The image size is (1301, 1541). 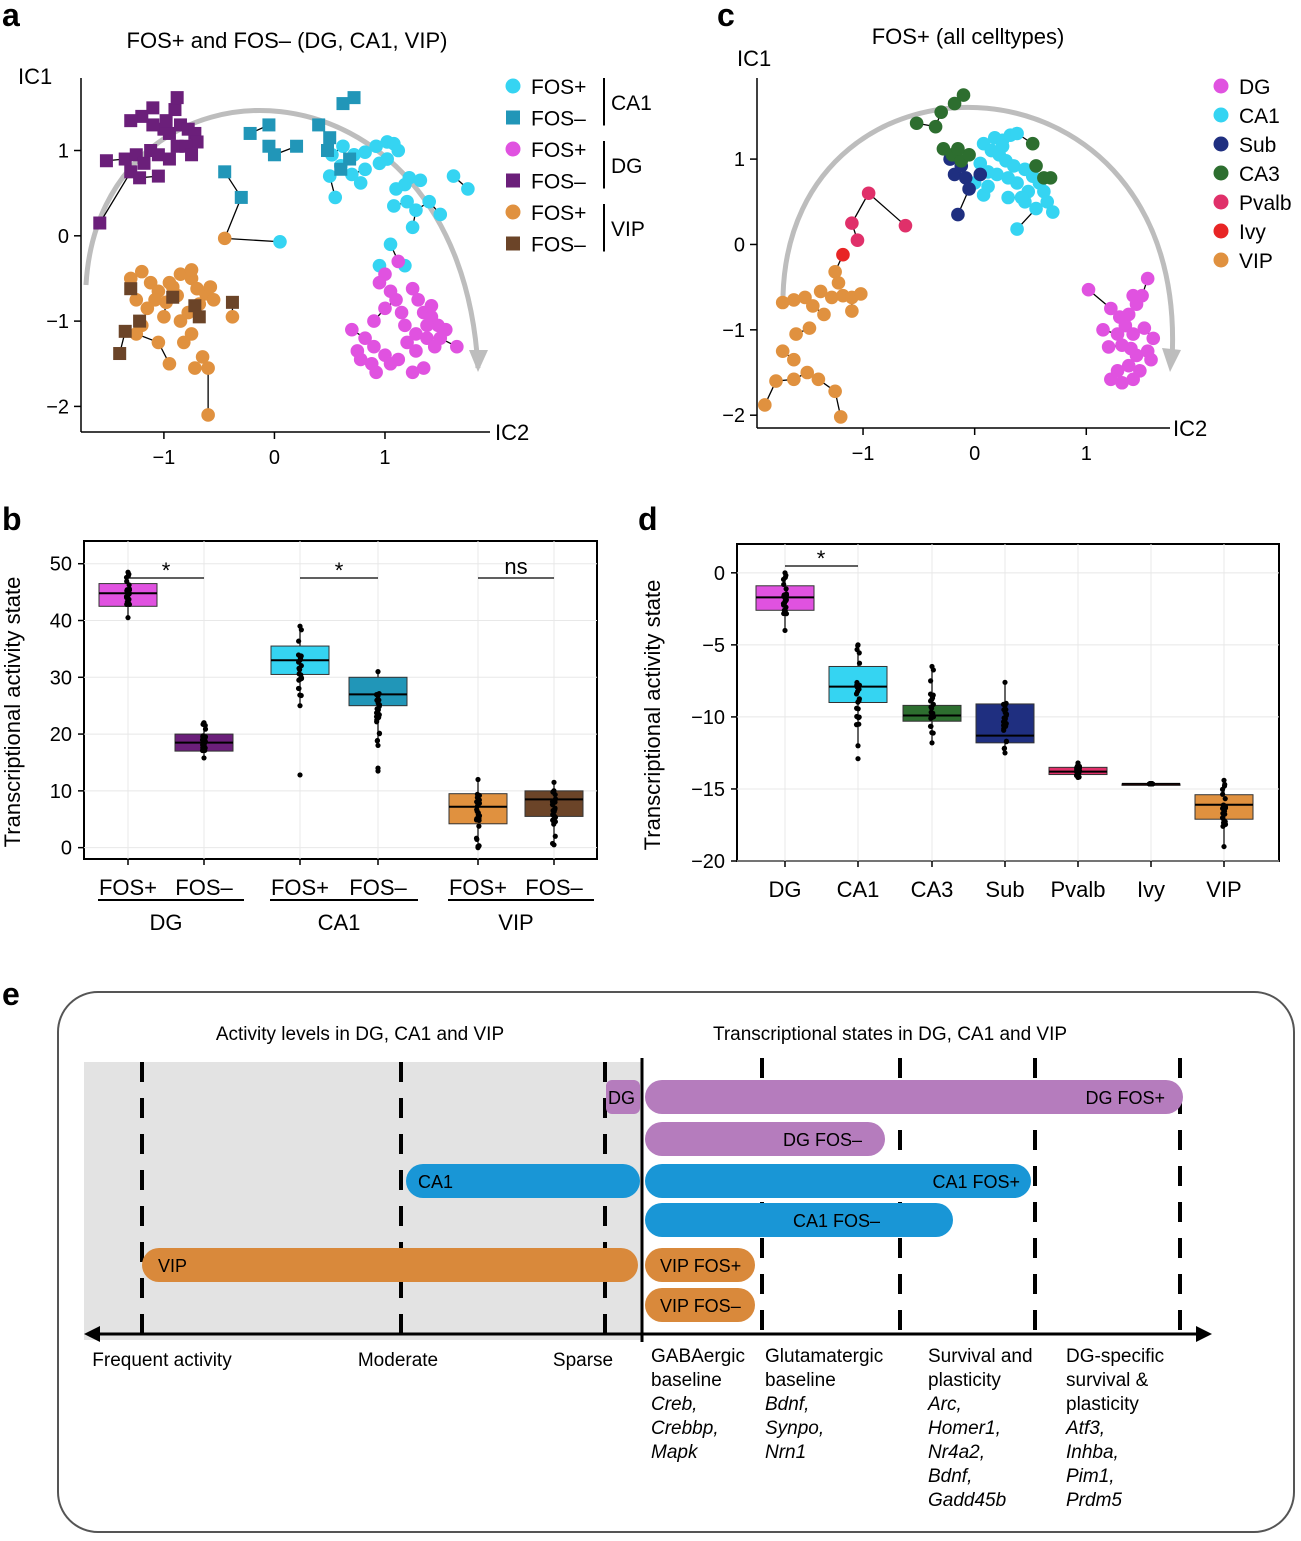 I want to click on panel-e-activity-shade, so click(x=363, y=1201).